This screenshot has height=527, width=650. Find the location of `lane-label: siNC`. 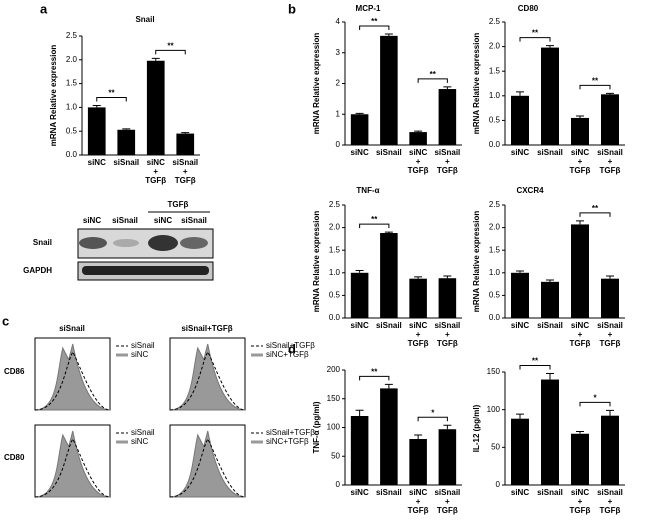

lane-label: siNC is located at coordinates (163, 220).